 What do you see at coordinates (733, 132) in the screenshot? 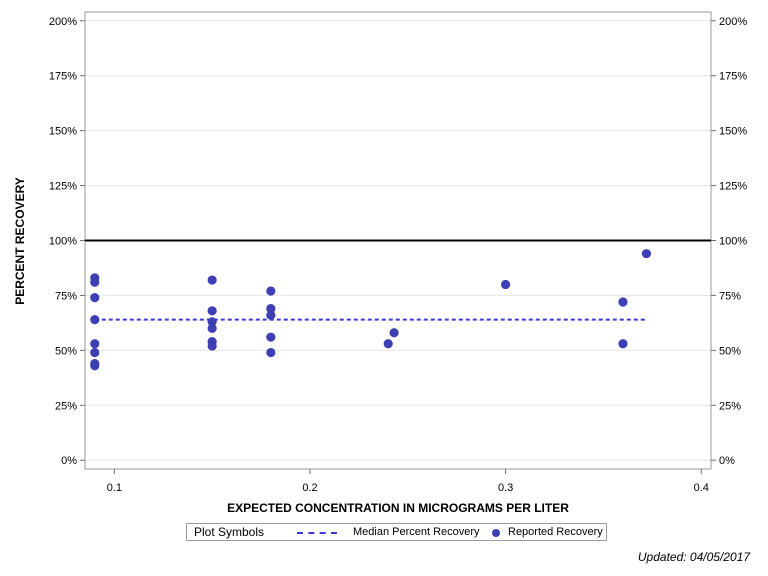
I see `y-tick-label-right: 150%` at bounding box center [733, 132].